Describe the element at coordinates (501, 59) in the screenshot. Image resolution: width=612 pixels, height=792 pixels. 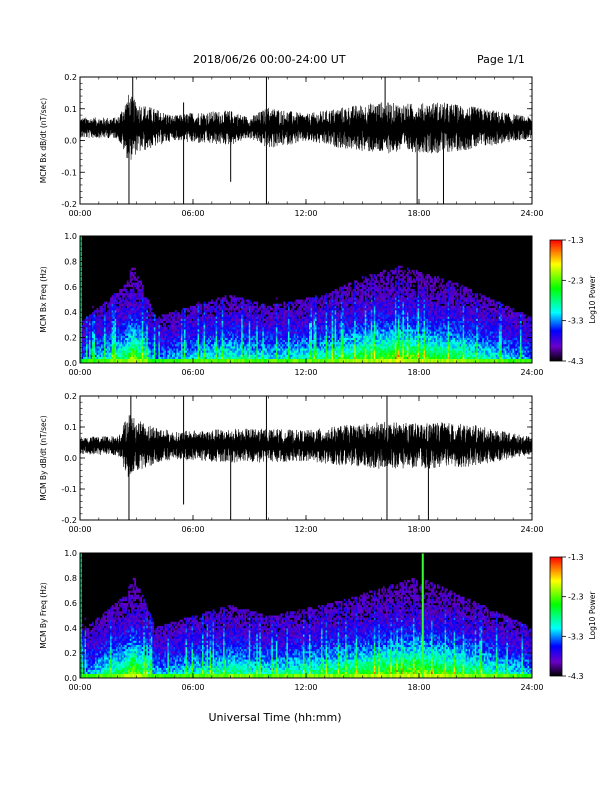
I see `page-indicator: Page 1/1` at that location.